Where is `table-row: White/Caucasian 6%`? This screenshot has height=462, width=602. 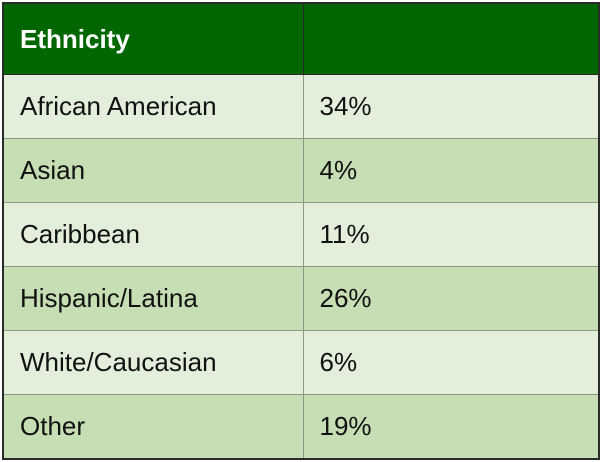
table-row: White/Caucasian 6% is located at coordinates (301, 362).